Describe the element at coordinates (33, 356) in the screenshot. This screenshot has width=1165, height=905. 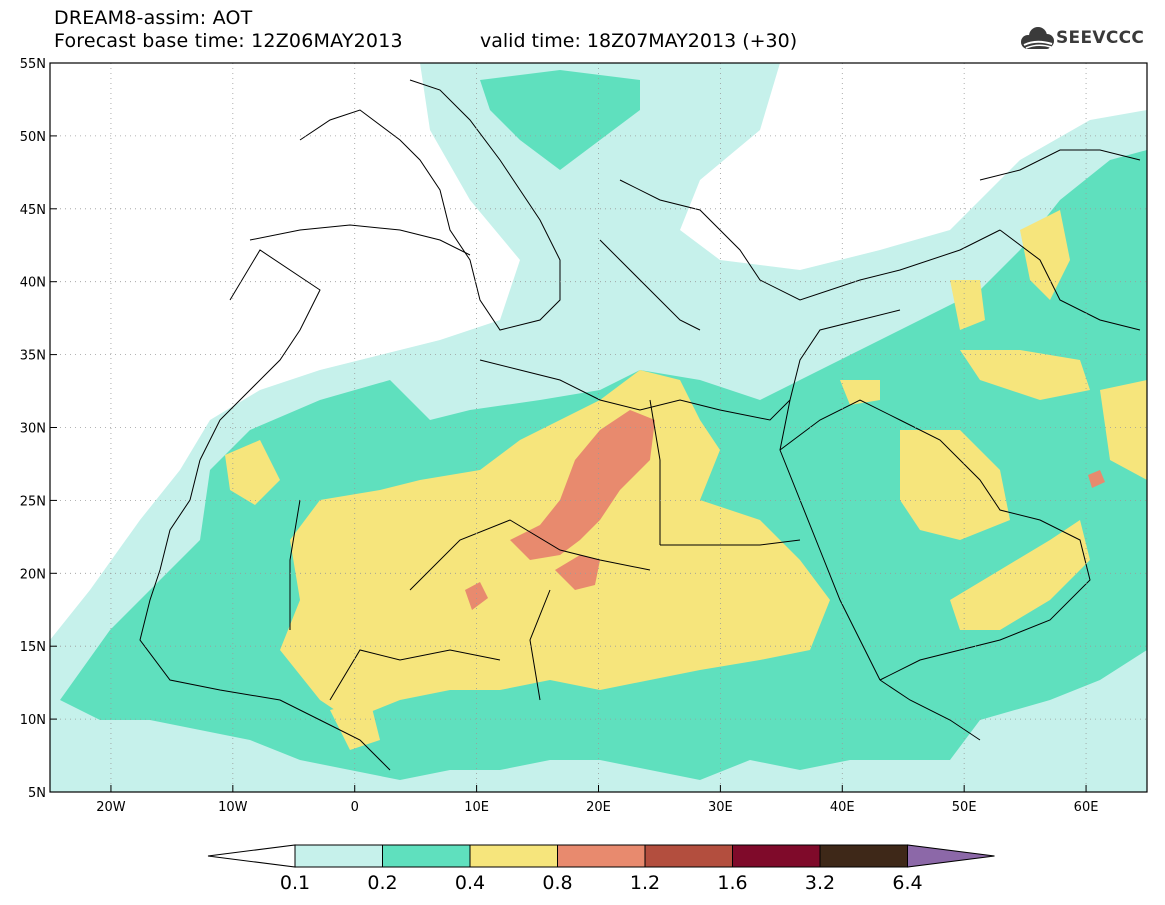
I see `lat-tick-label: 35N` at that location.